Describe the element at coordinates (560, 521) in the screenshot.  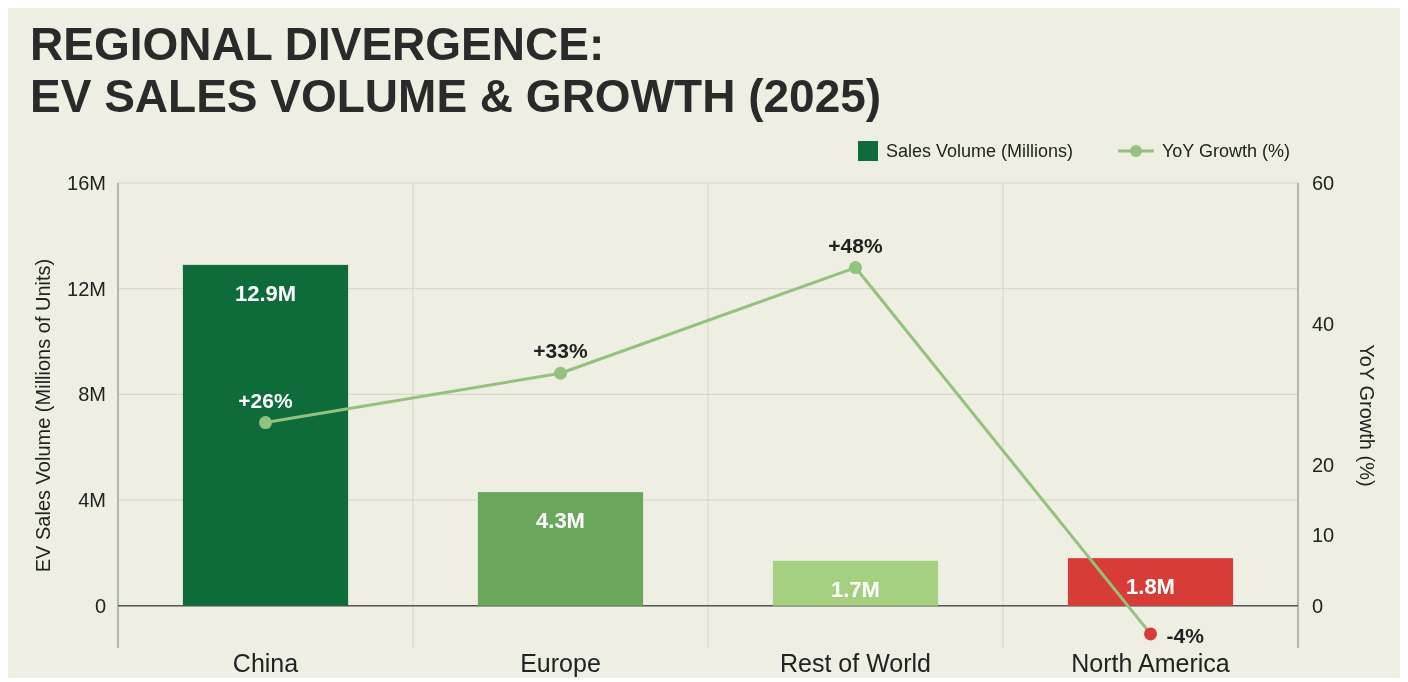
I see `data-label: 4.3M` at that location.